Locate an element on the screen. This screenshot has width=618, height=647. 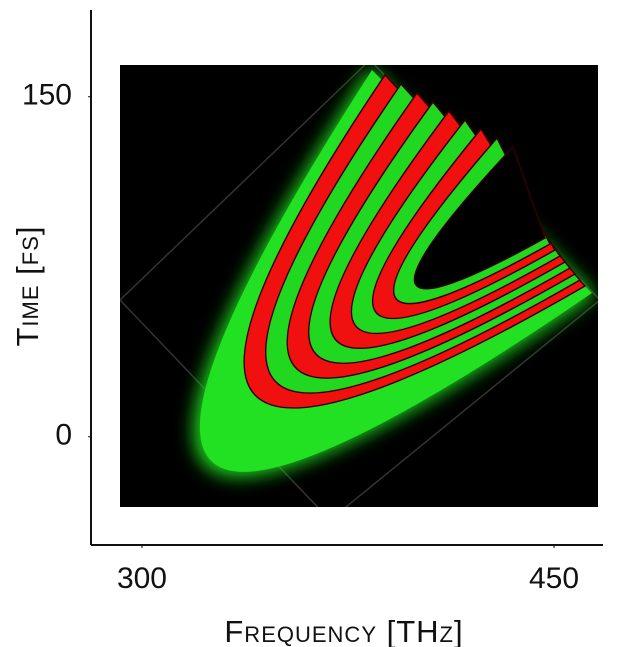
fringe is located at coordinates (479, 217).